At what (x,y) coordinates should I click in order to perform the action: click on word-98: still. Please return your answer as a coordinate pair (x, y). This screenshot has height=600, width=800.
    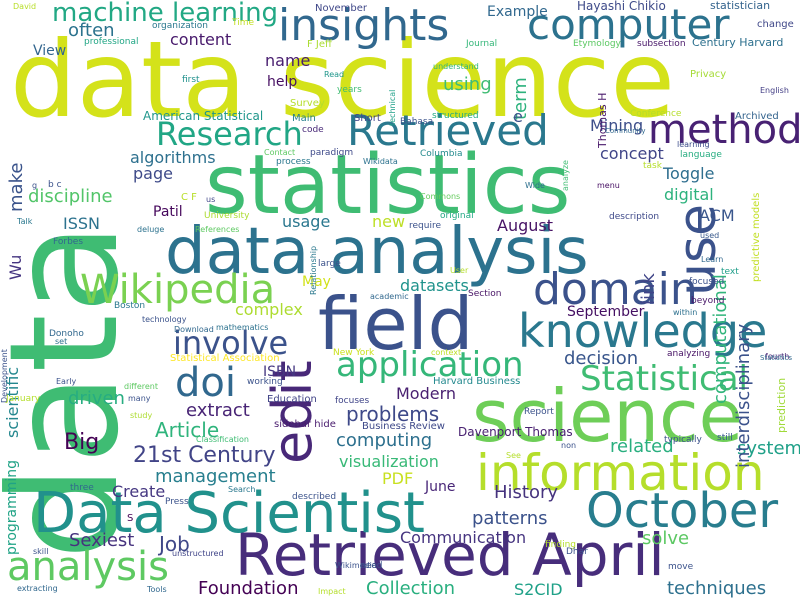
    Looking at the image, I should click on (725, 438).